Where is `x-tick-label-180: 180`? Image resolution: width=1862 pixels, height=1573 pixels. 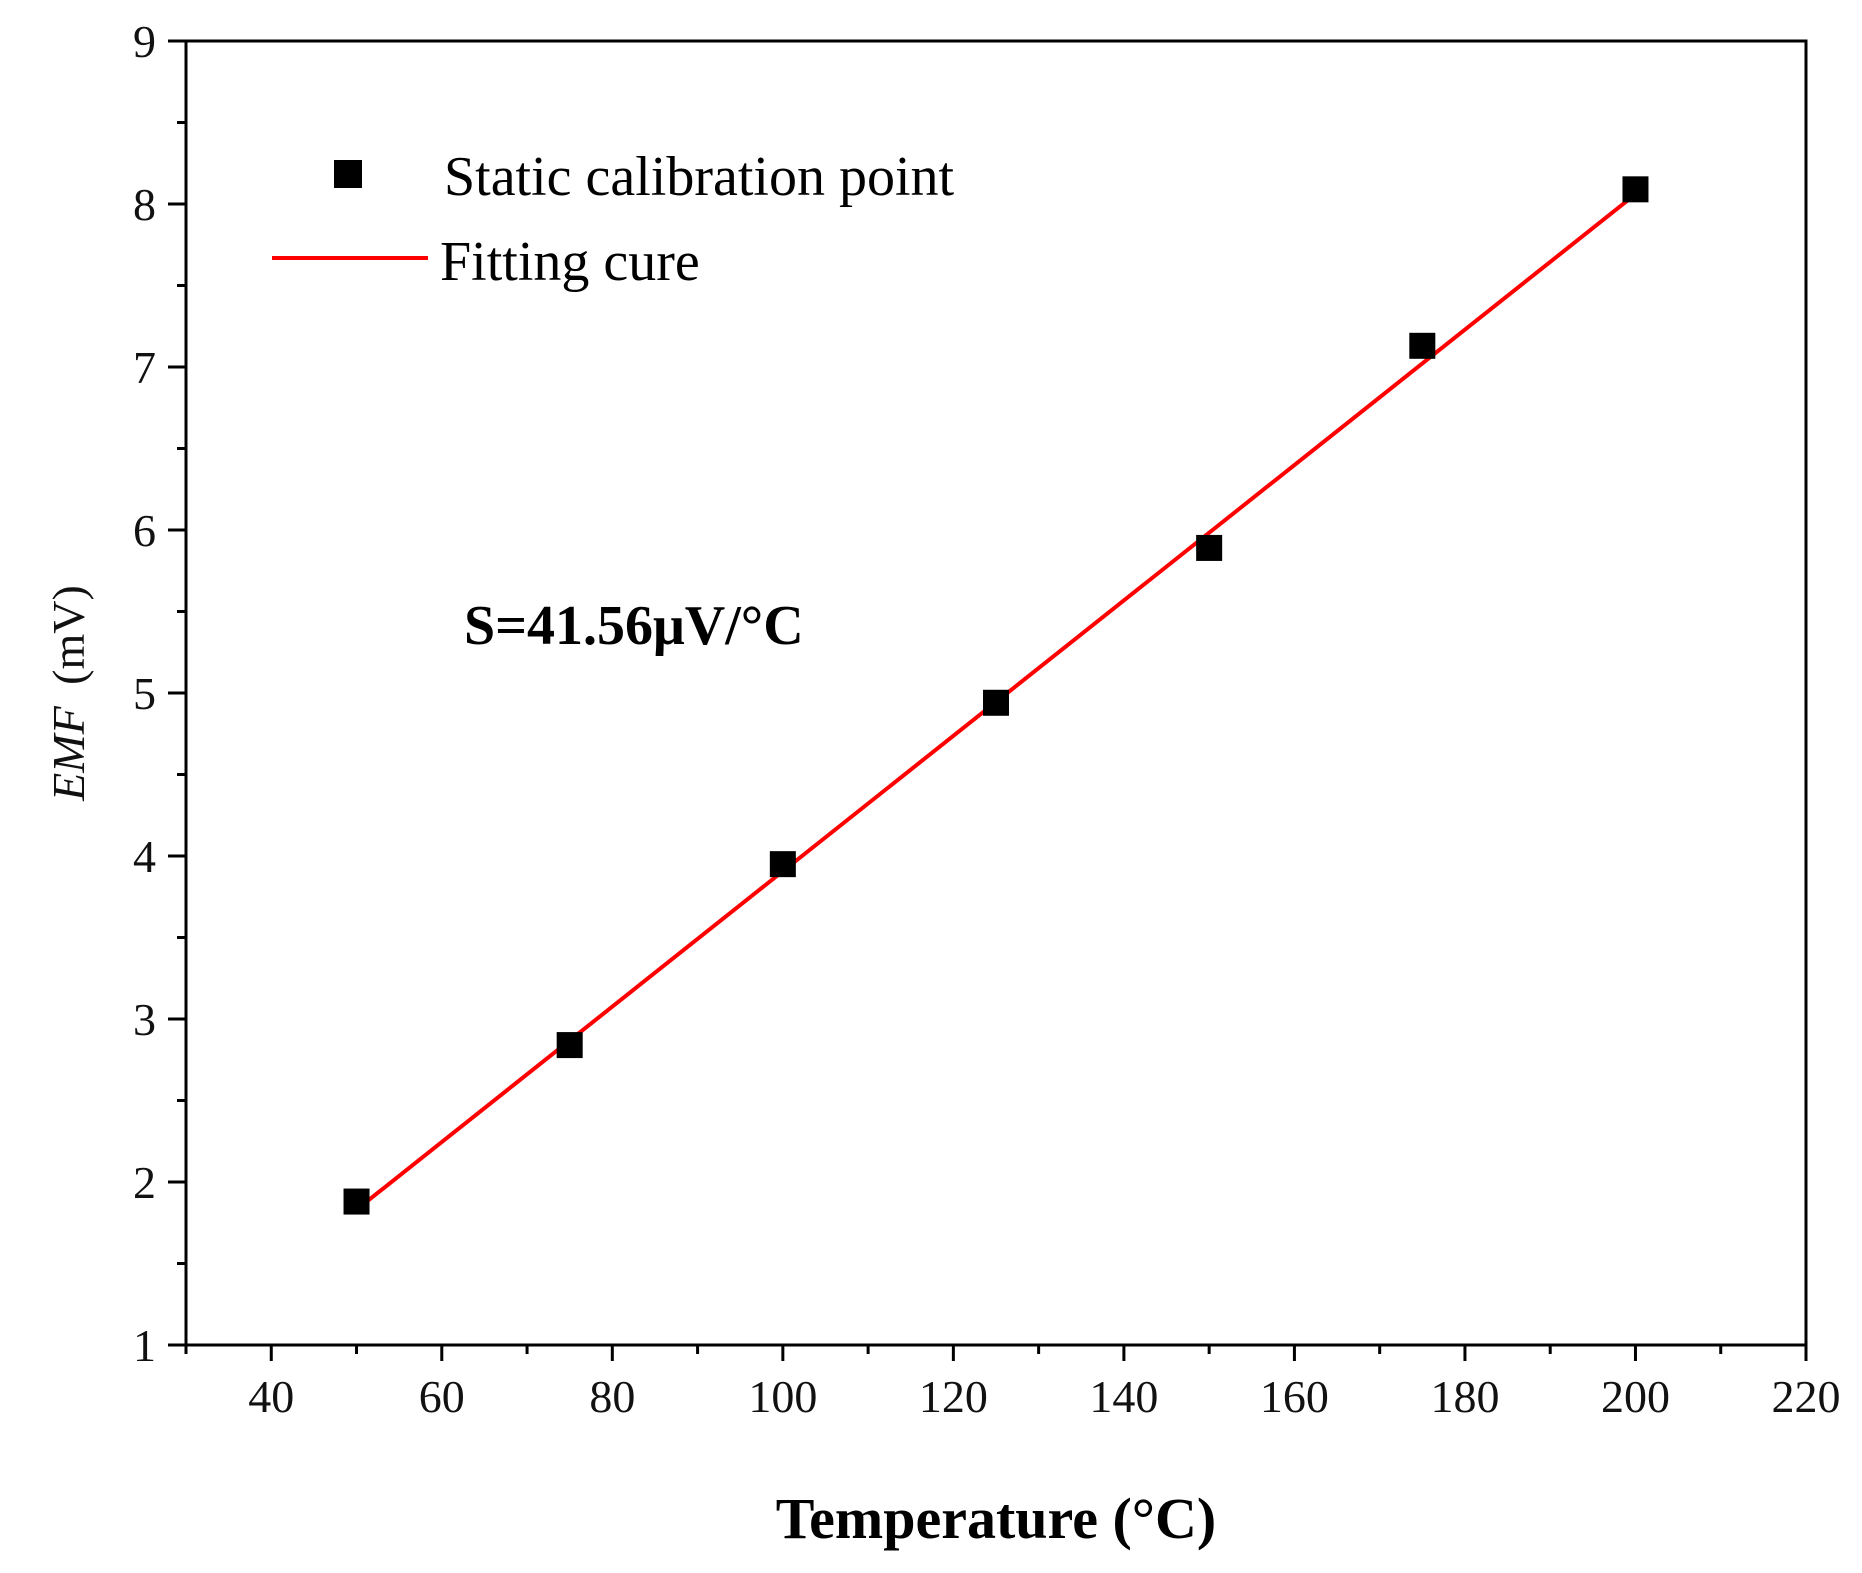
x-tick-label-180: 180 is located at coordinates (1464, 1396).